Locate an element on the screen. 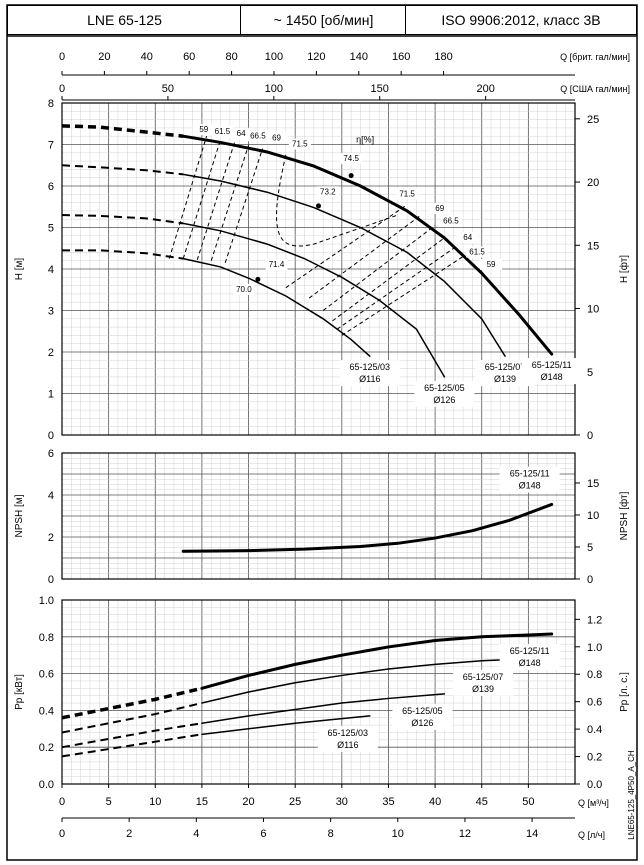  y-tick-label: 1 is located at coordinates (51, 395).